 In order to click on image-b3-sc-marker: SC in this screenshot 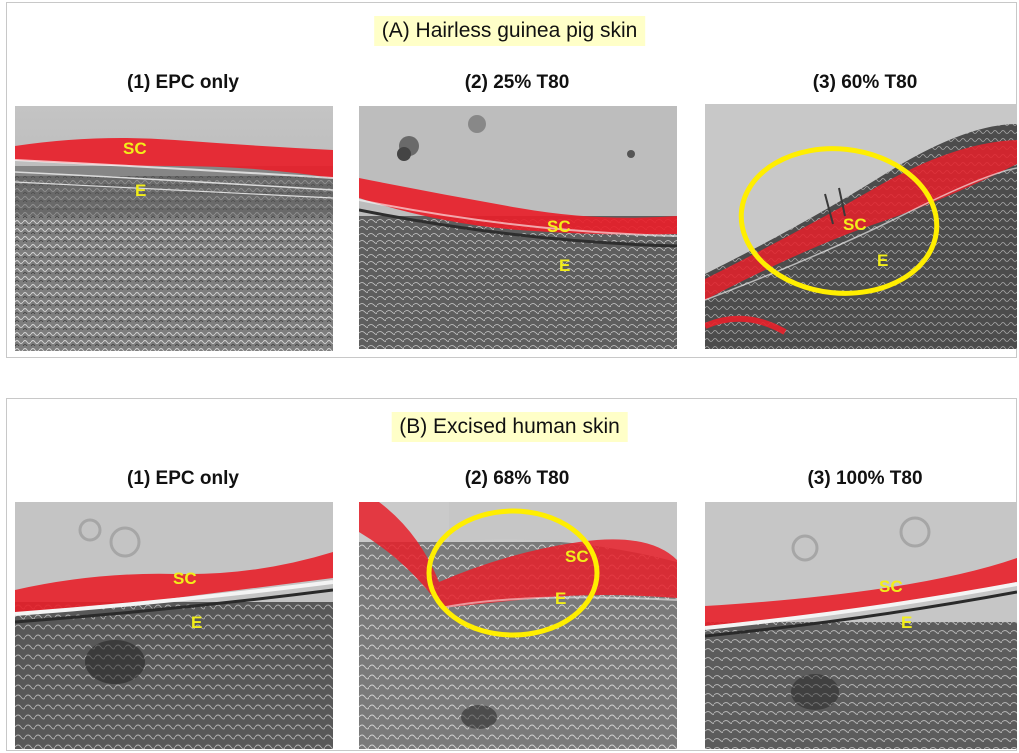, I will do `click(891, 586)`.